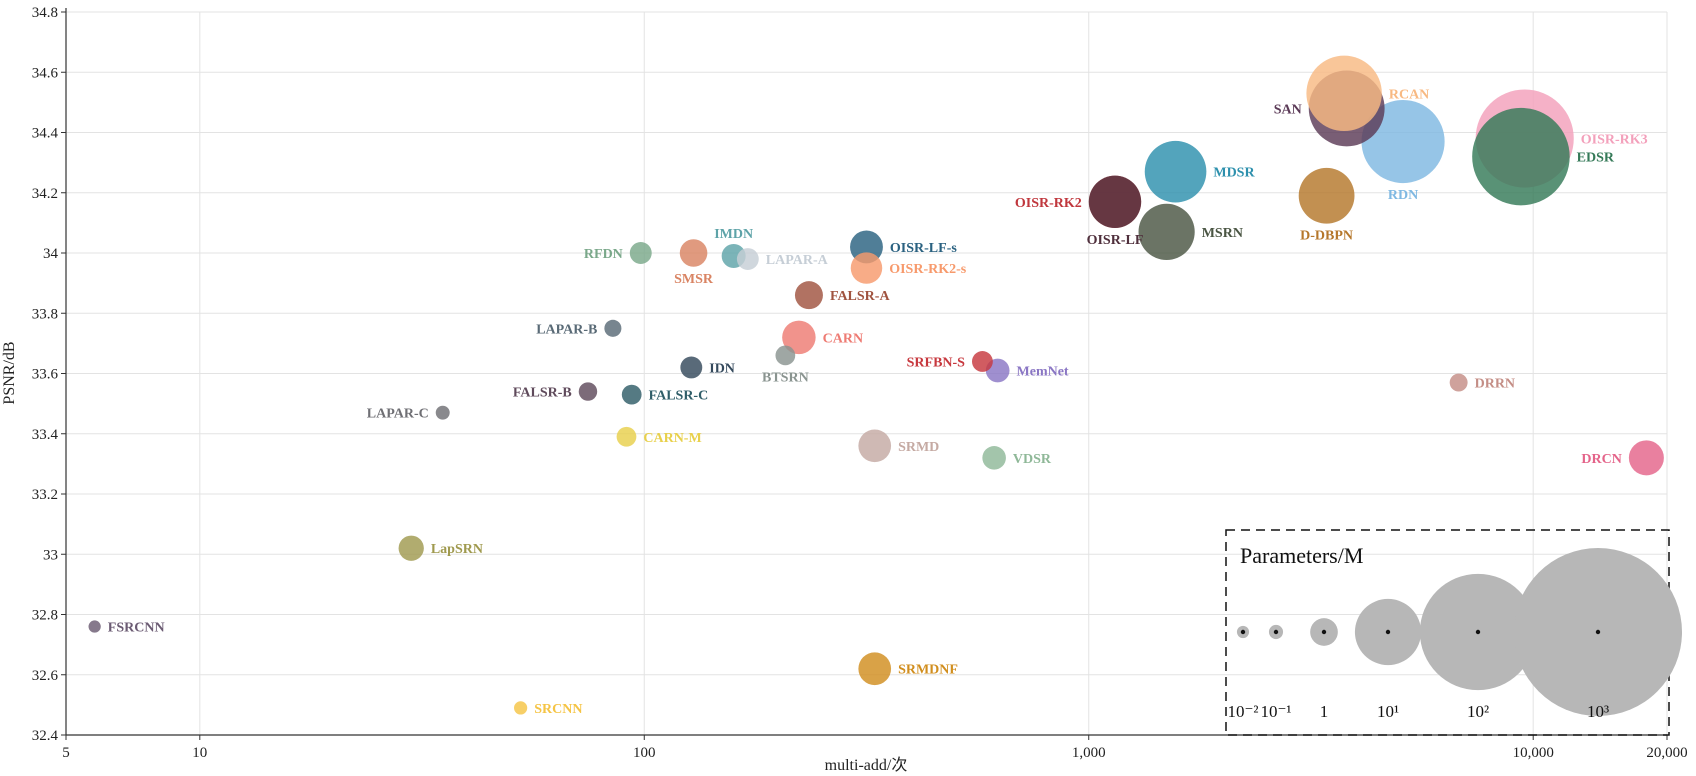  Describe the element at coordinates (457, 549) in the screenshot. I see `label-lapsrn: LapSRN` at that location.